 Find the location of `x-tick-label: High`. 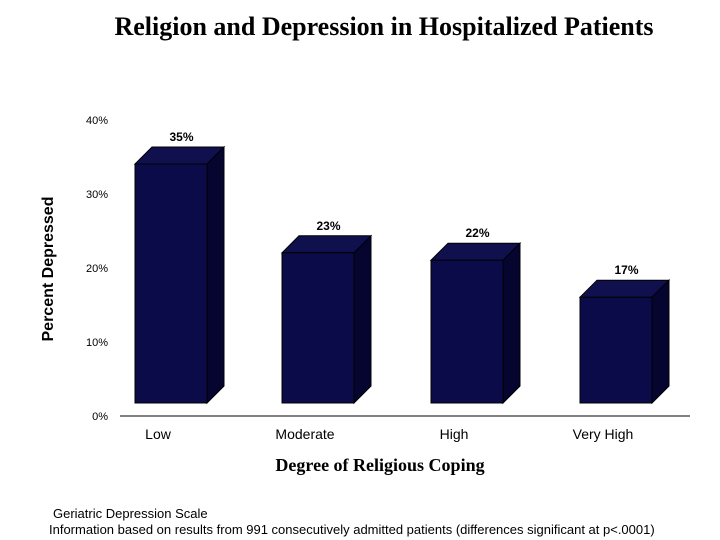

x-tick-label: High is located at coordinates (454, 434).